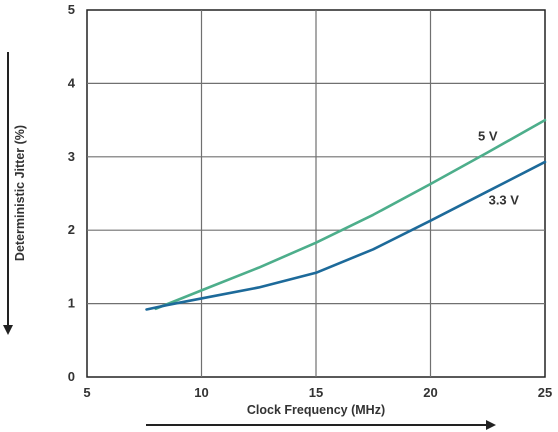  What do you see at coordinates (72, 82) in the screenshot?
I see `y-tick-label: 4` at bounding box center [72, 82].